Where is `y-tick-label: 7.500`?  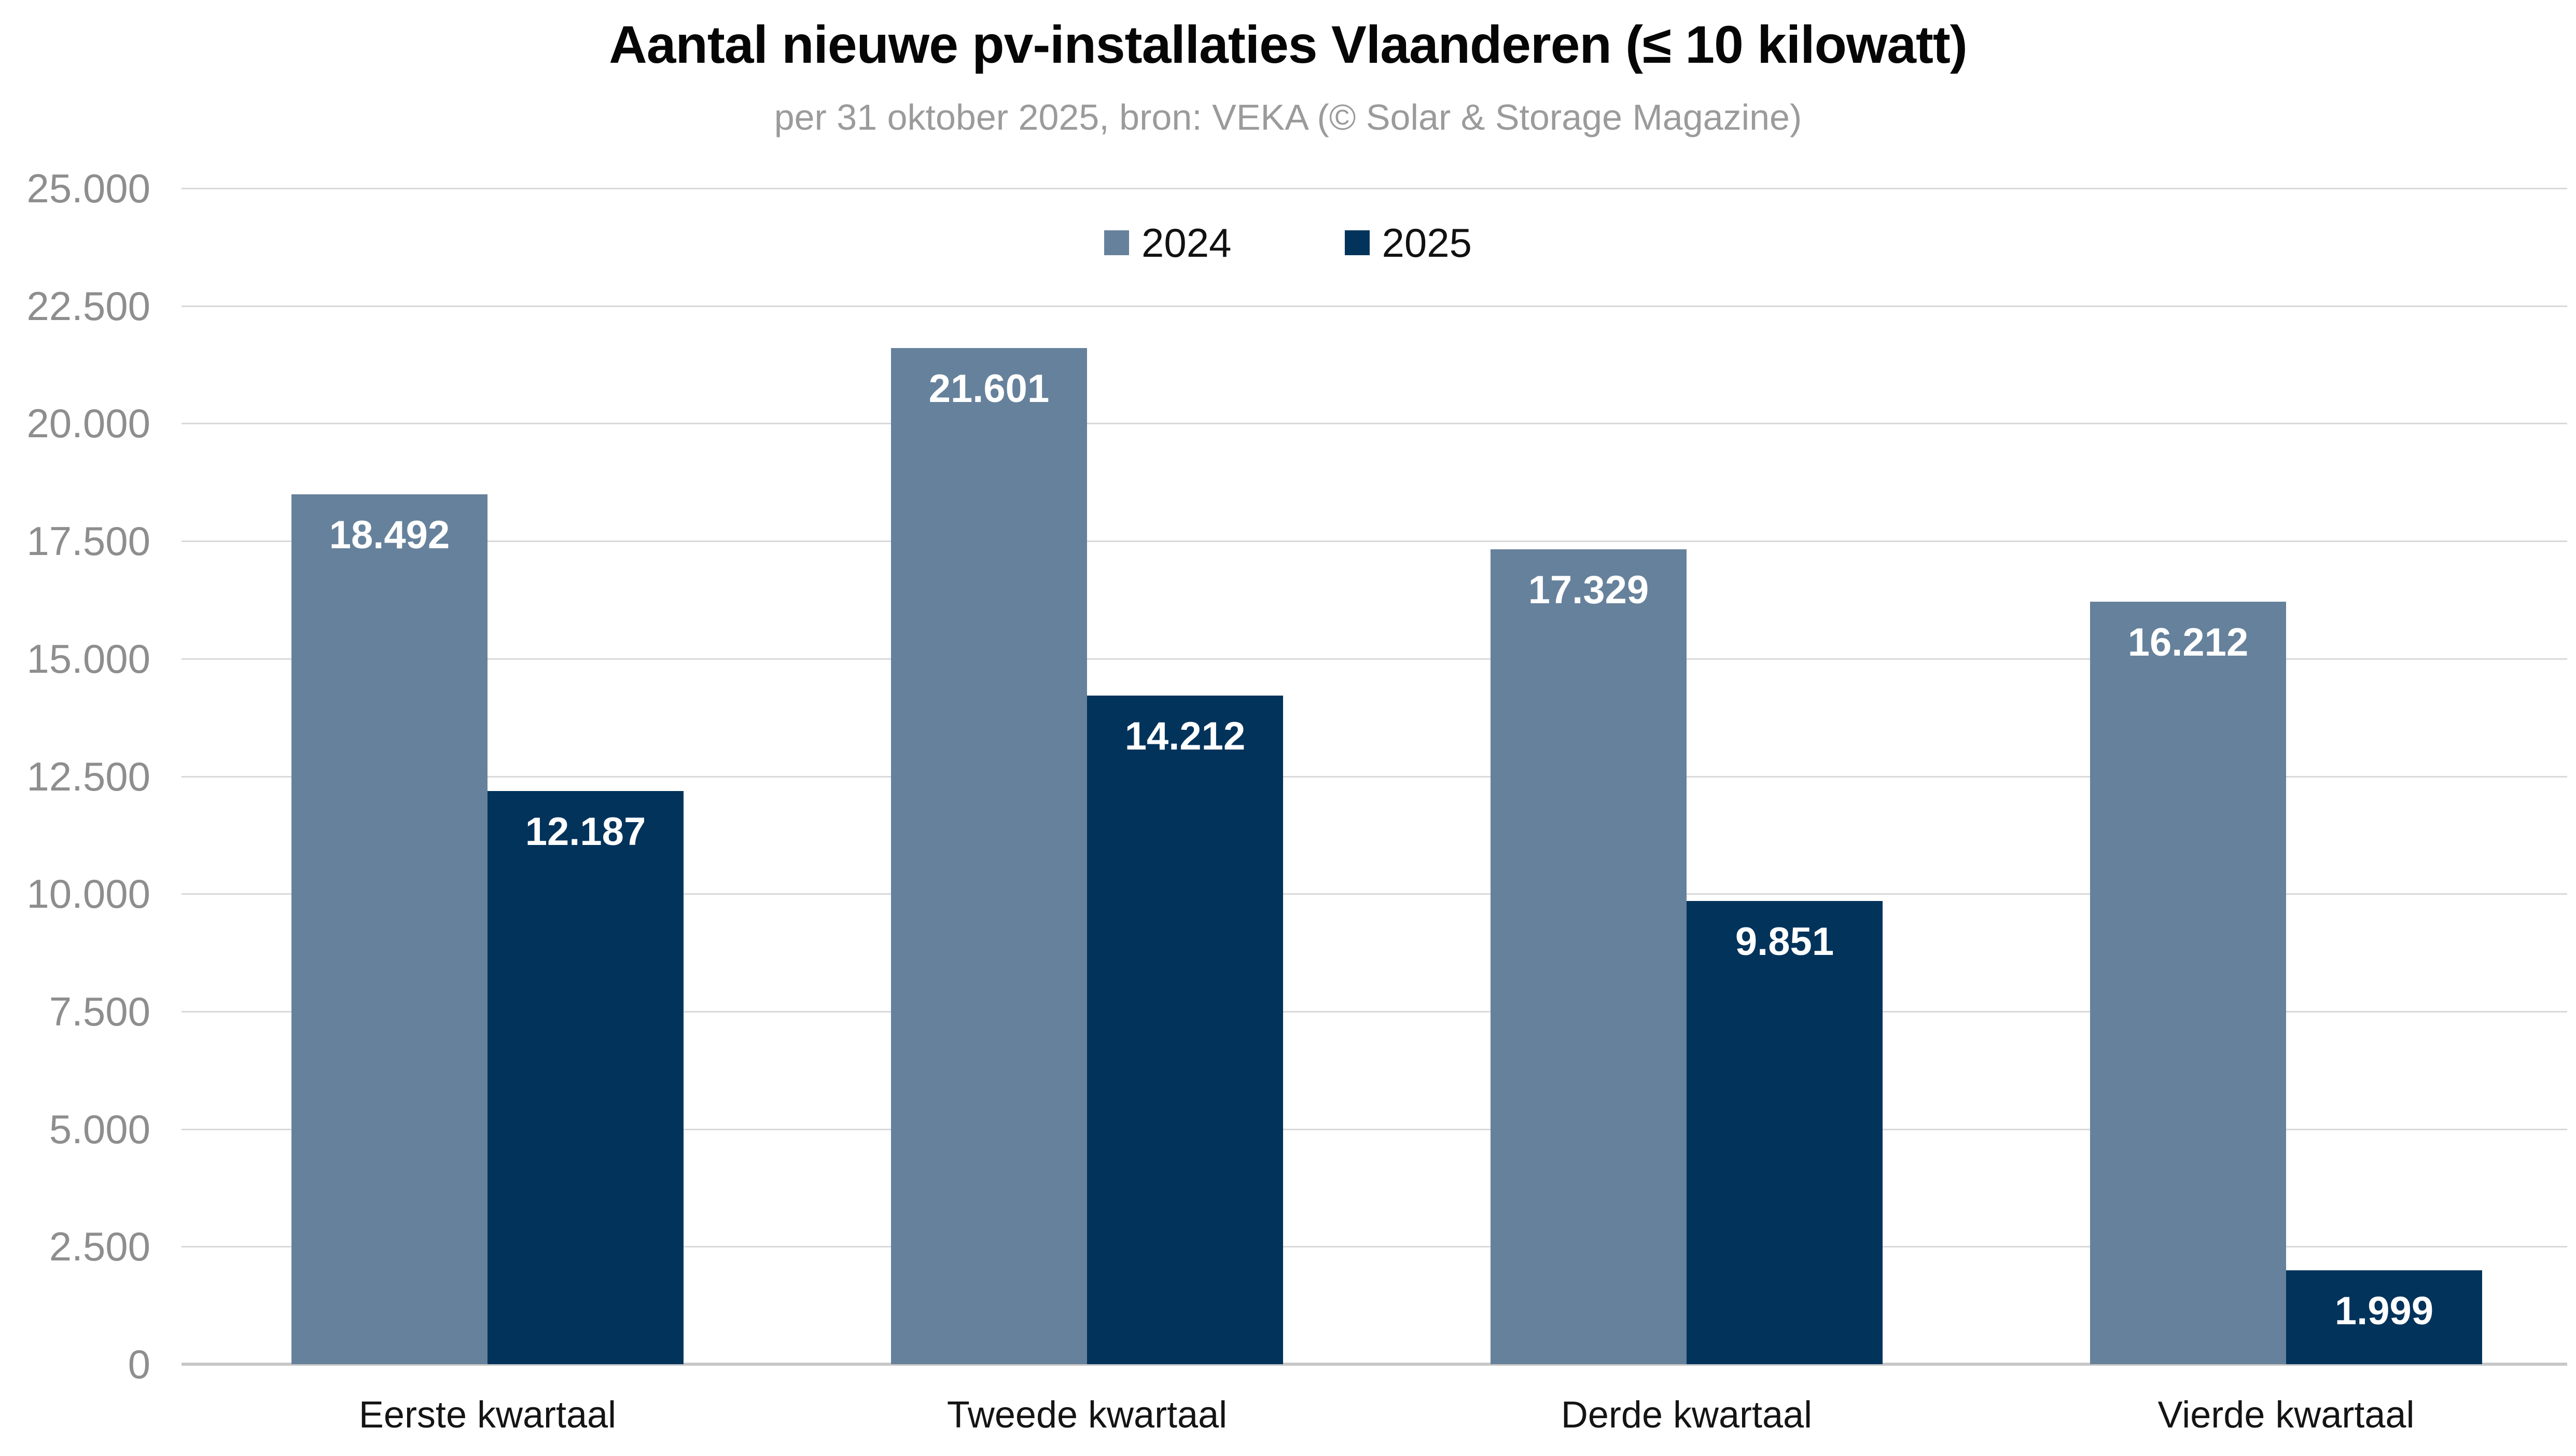 y-tick-label: 7.500 is located at coordinates (99, 1011).